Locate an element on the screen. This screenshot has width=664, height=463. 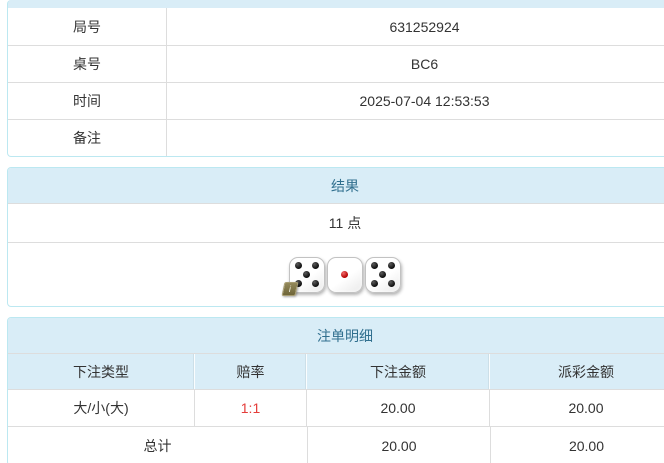
round-value: 631252924 is located at coordinates (424, 26).